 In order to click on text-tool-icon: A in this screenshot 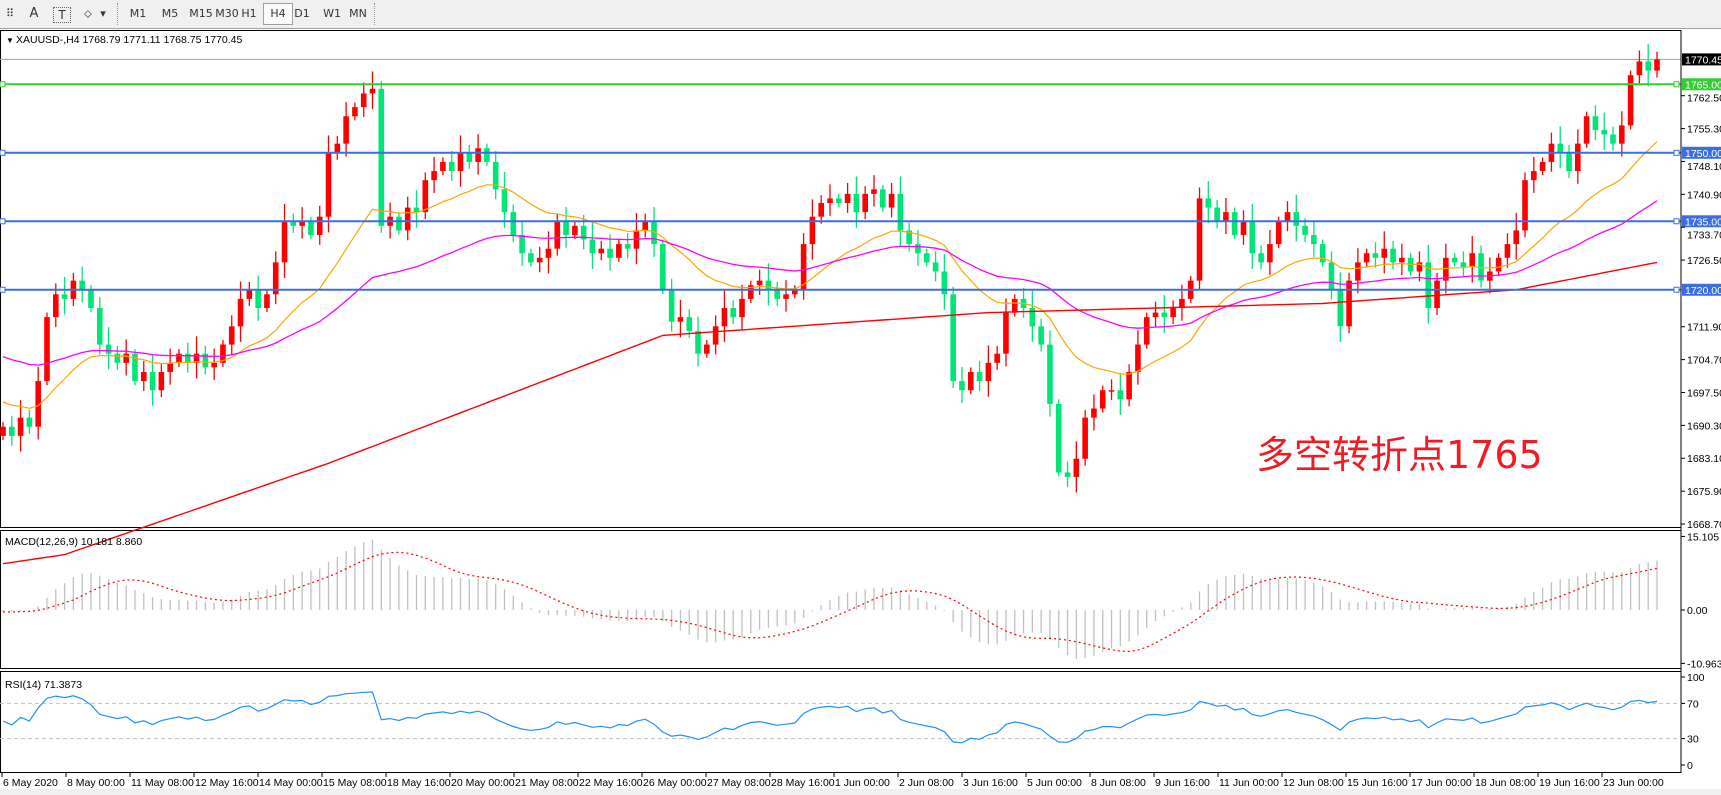, I will do `click(34, 13)`.